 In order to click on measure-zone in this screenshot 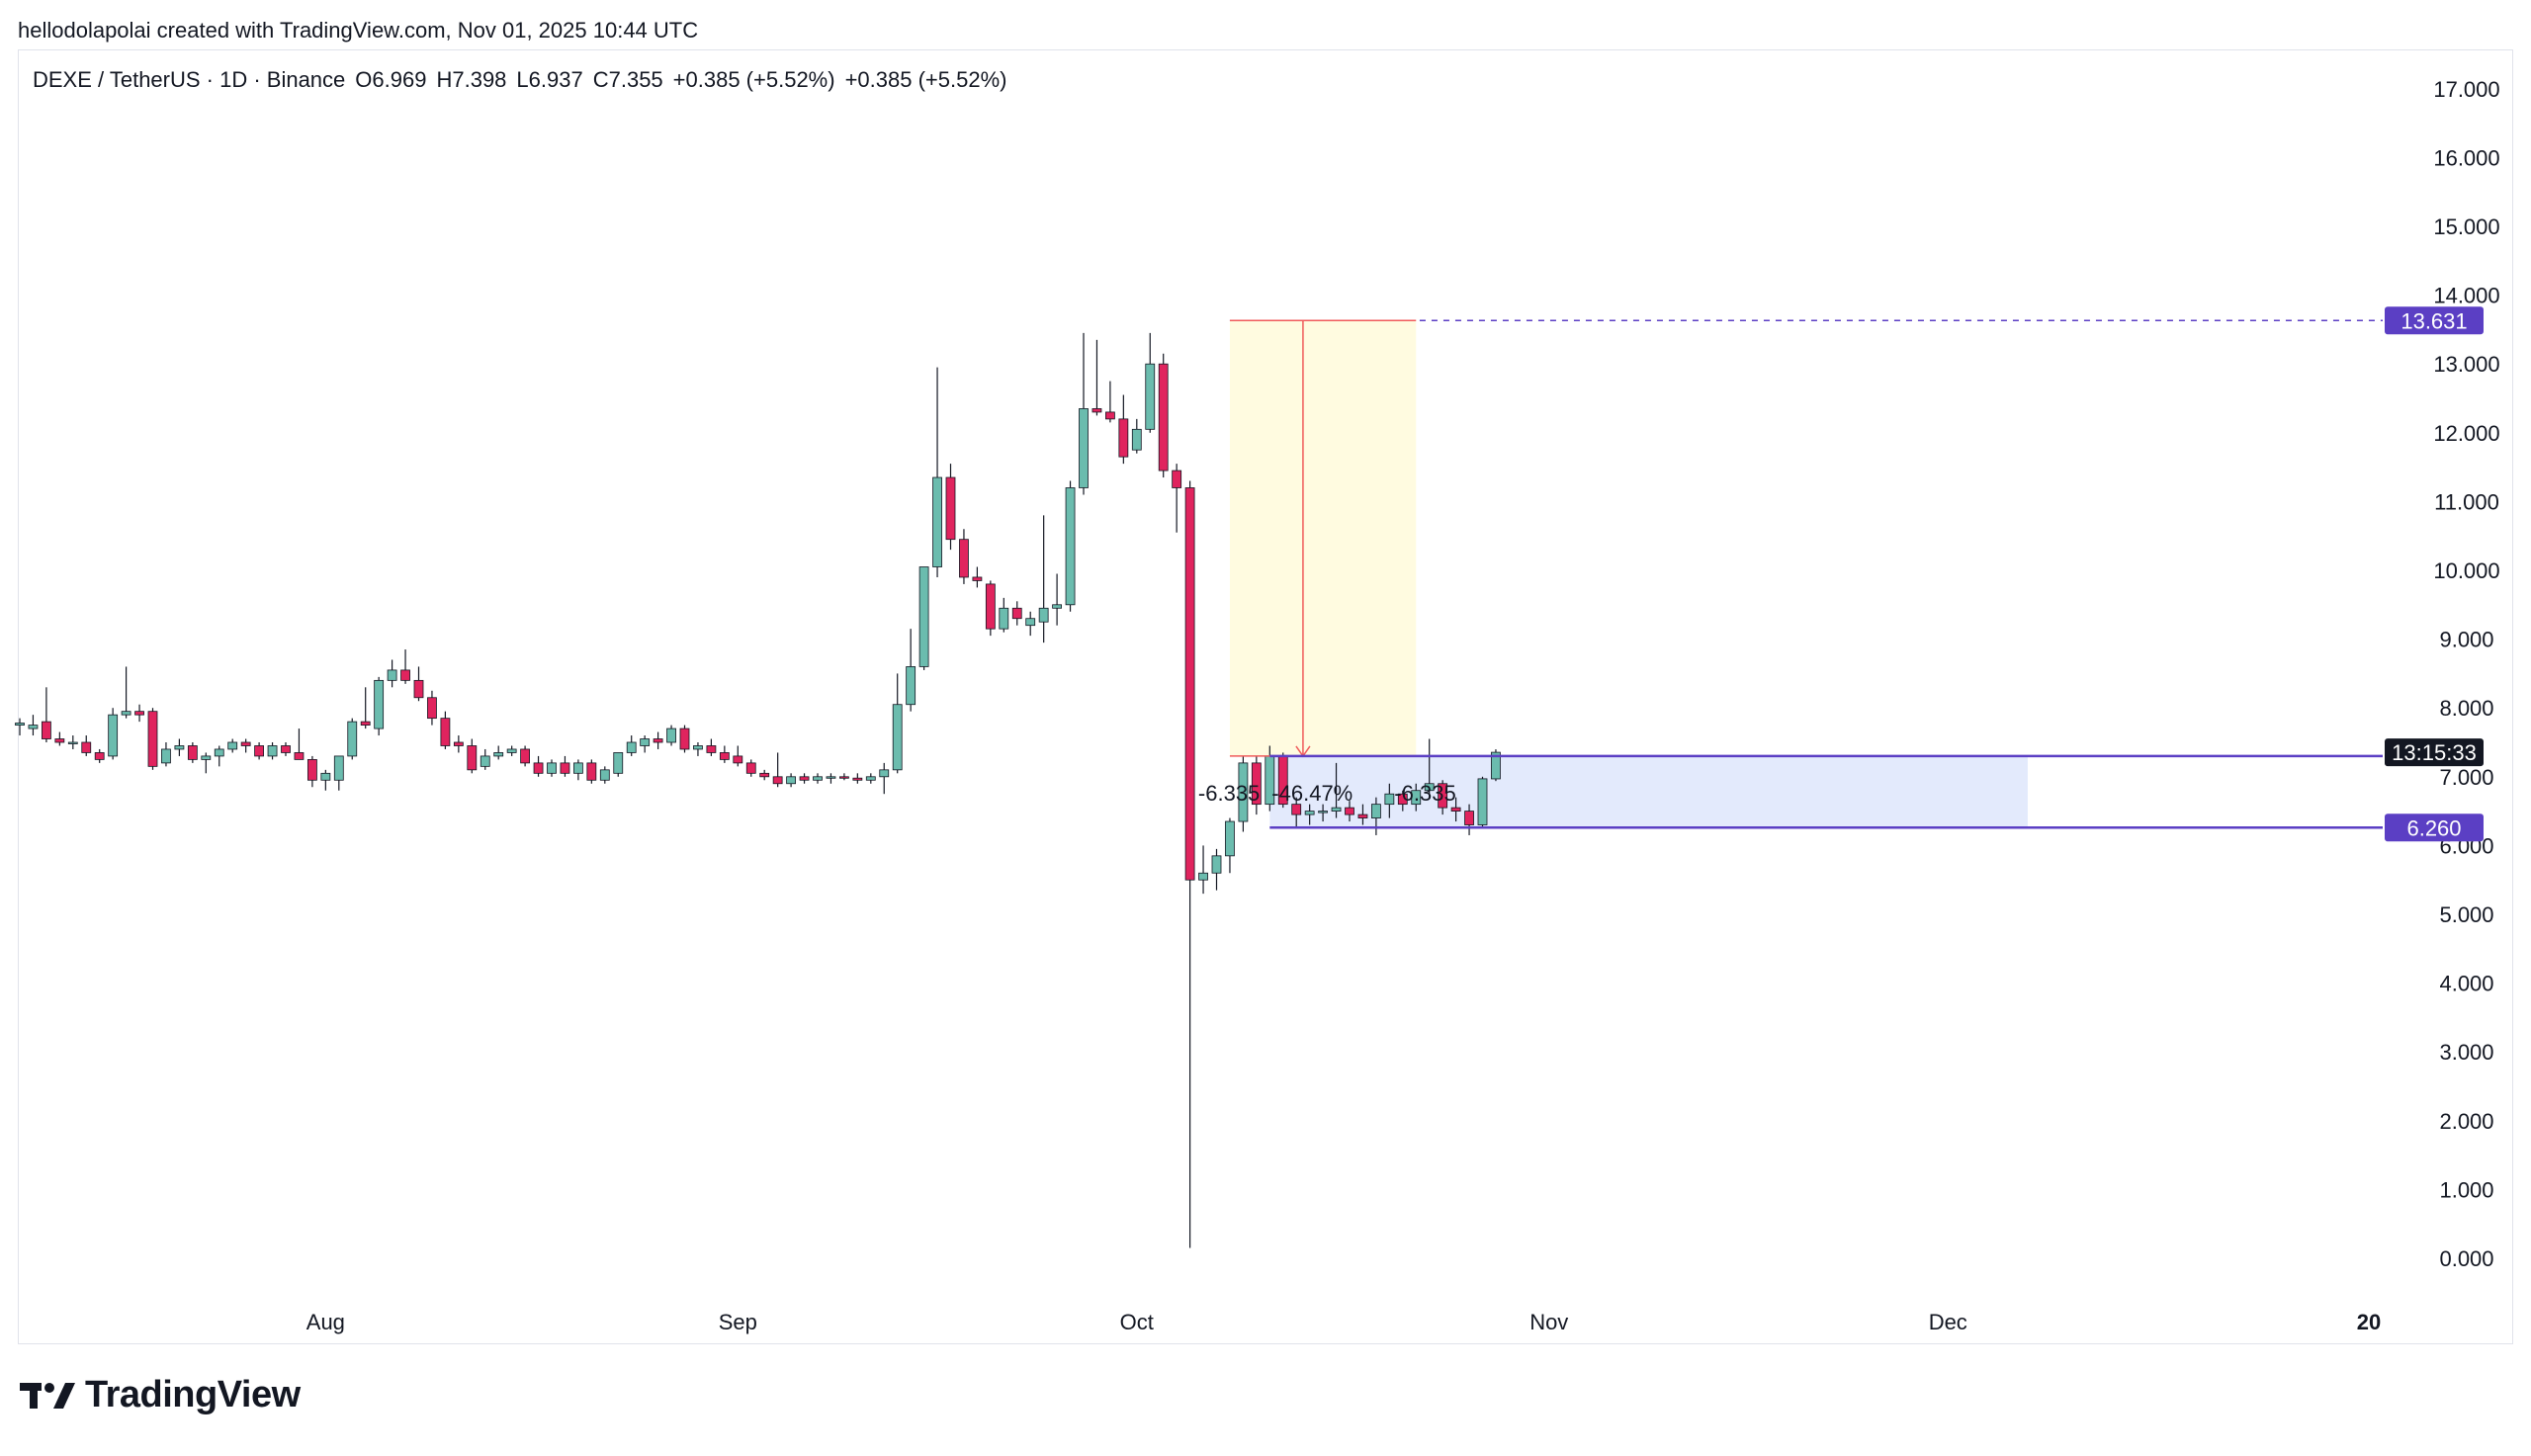, I will do `click(1323, 538)`.